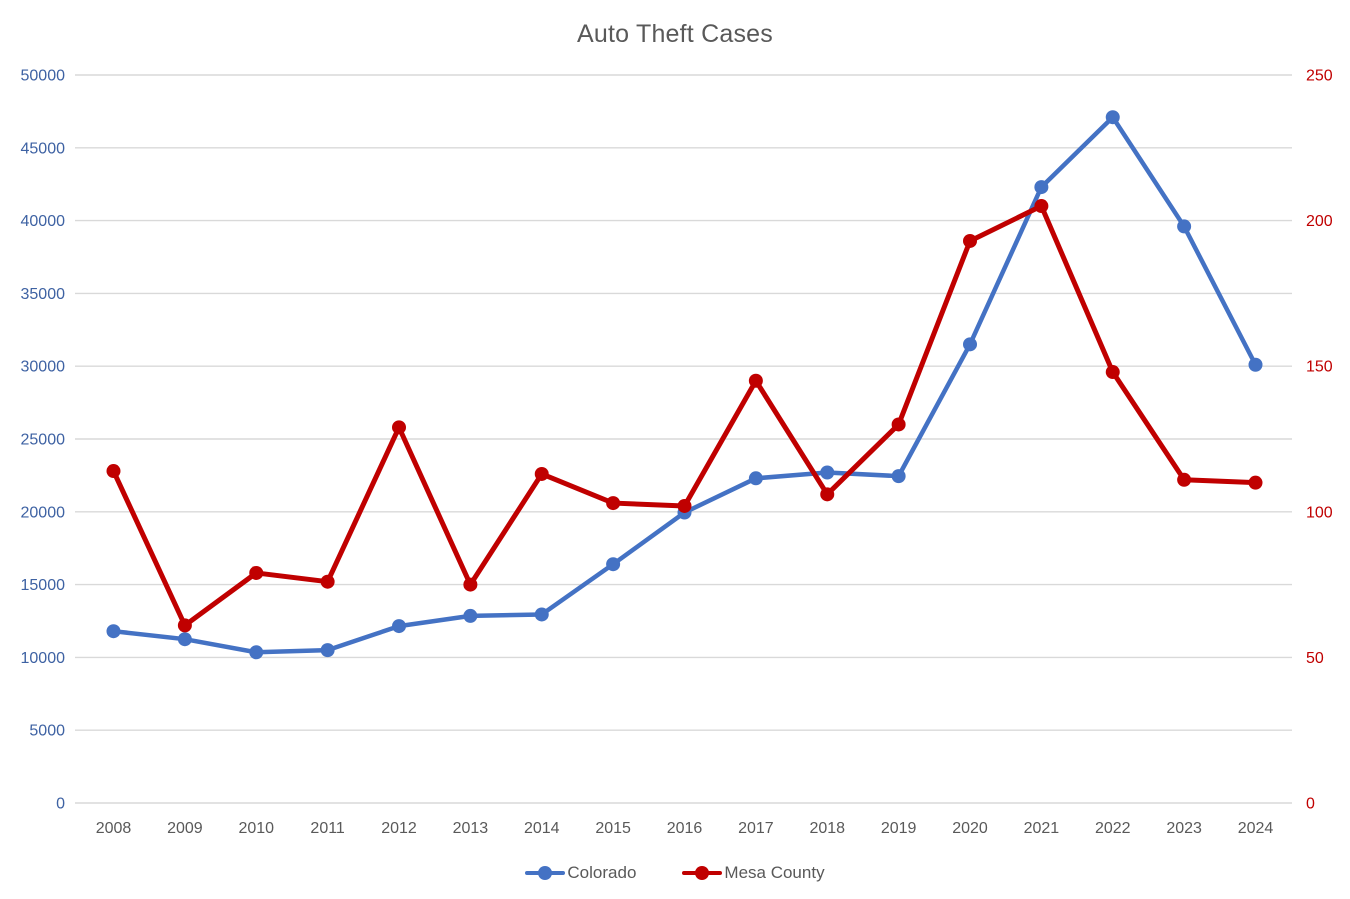  Describe the element at coordinates (1319, 367) in the screenshot. I see `right-axis-tick-label: 150` at that location.